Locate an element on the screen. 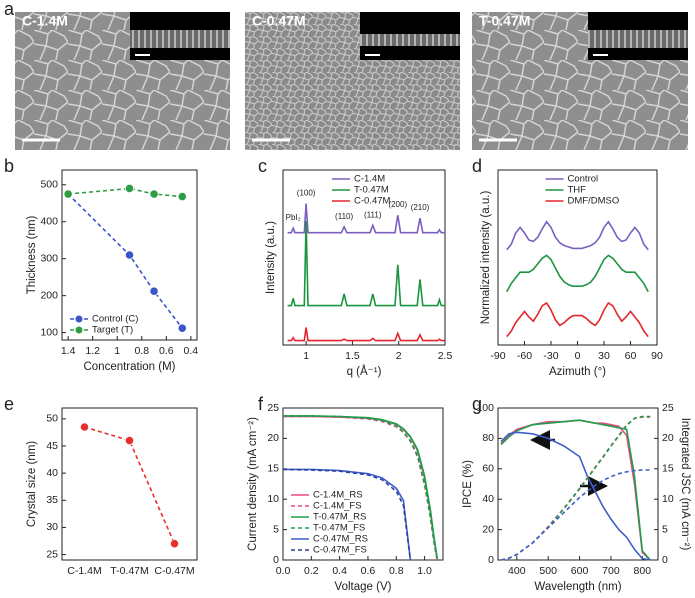  y-axis-label: Intensity (a.u.) is located at coordinates (271, 257).